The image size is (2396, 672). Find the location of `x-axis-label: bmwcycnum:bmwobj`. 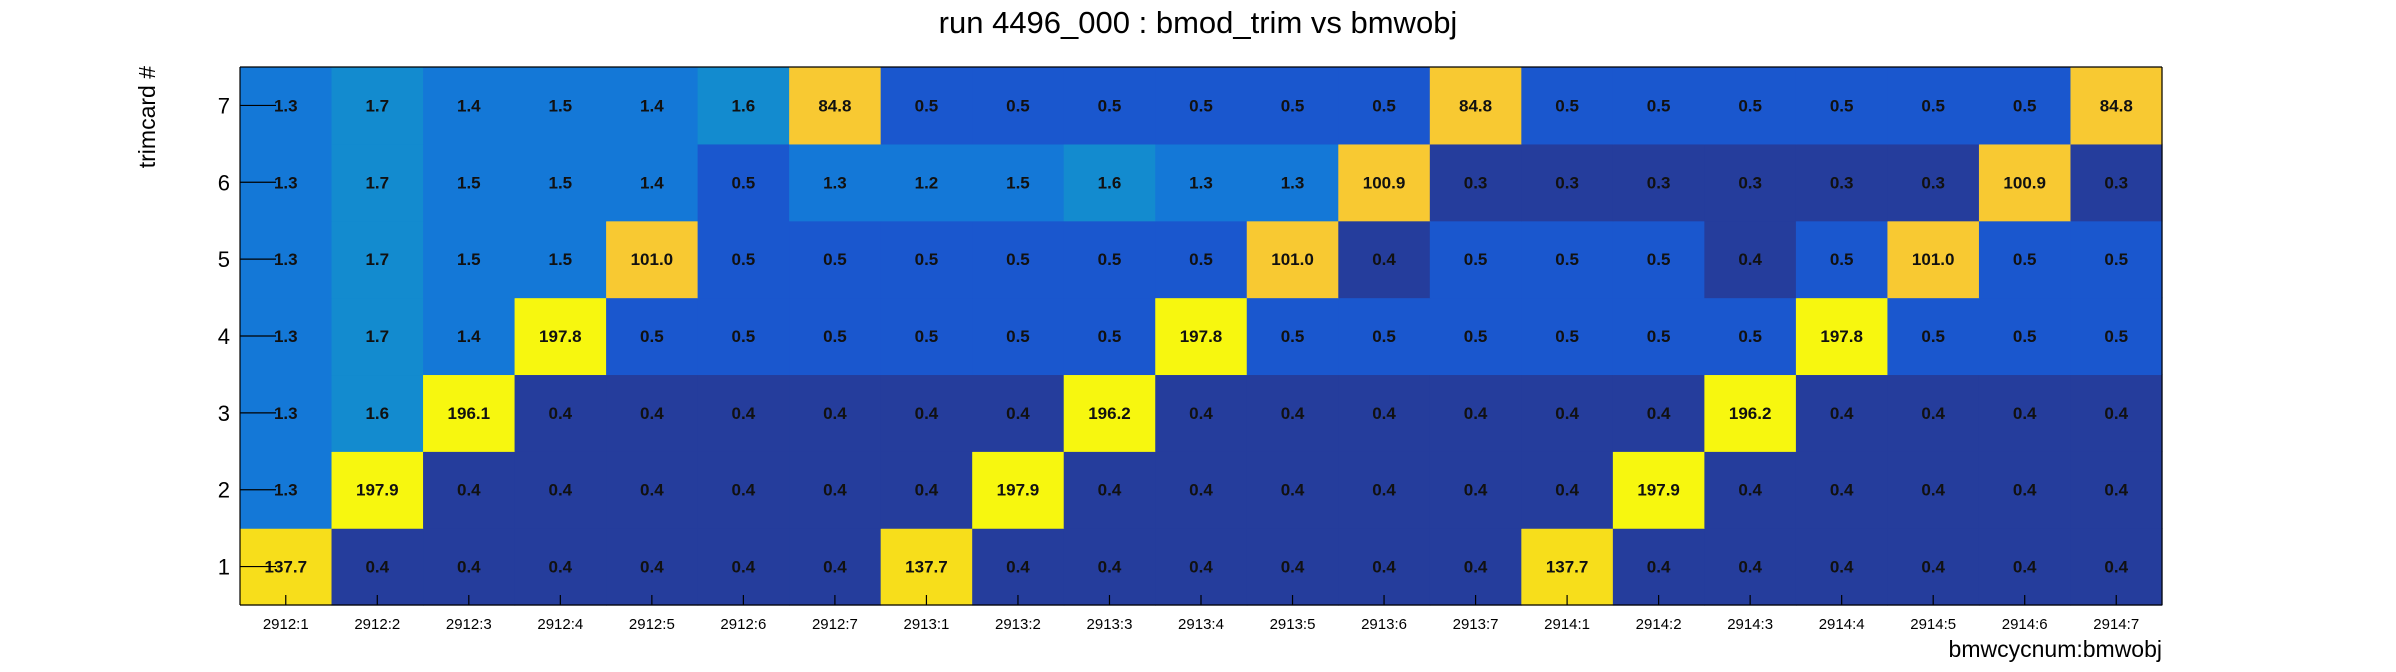

x-axis-label: bmwcycnum:bmwobj is located at coordinates (2055, 649).